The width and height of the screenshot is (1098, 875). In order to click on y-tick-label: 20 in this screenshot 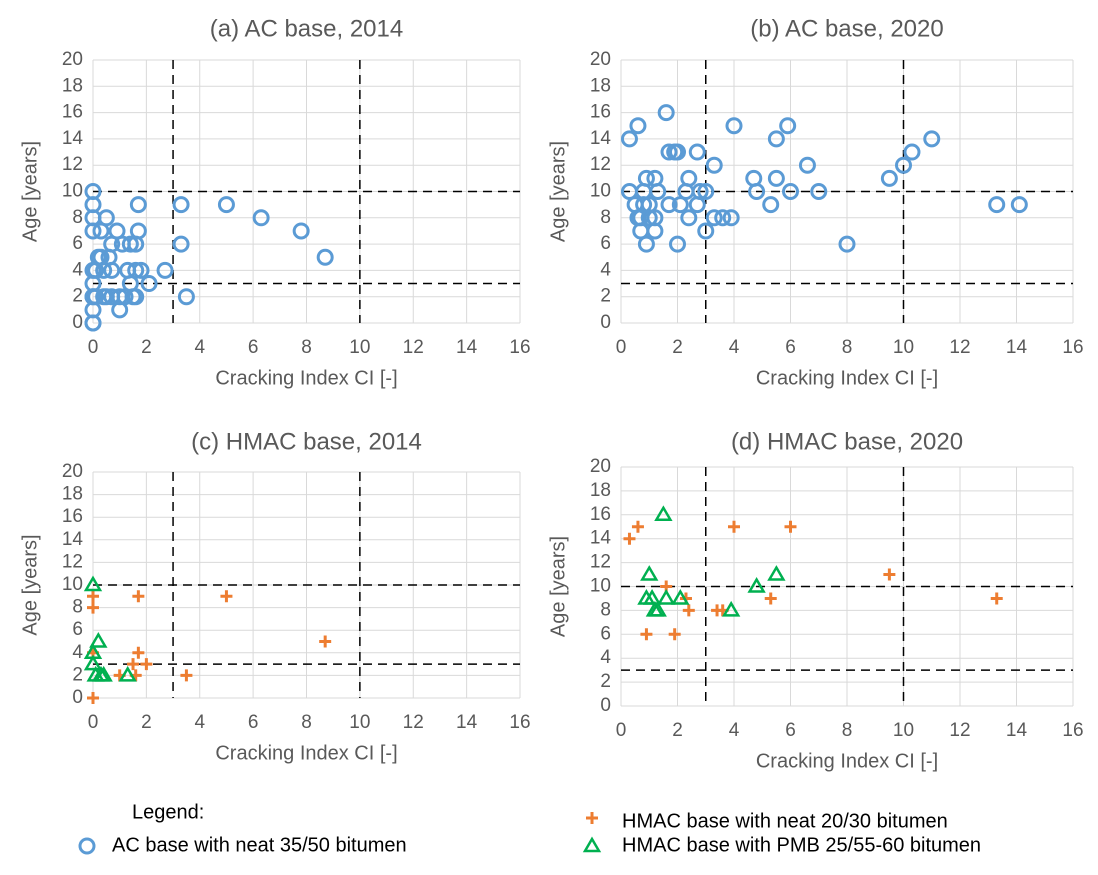, I will do `click(600, 466)`.